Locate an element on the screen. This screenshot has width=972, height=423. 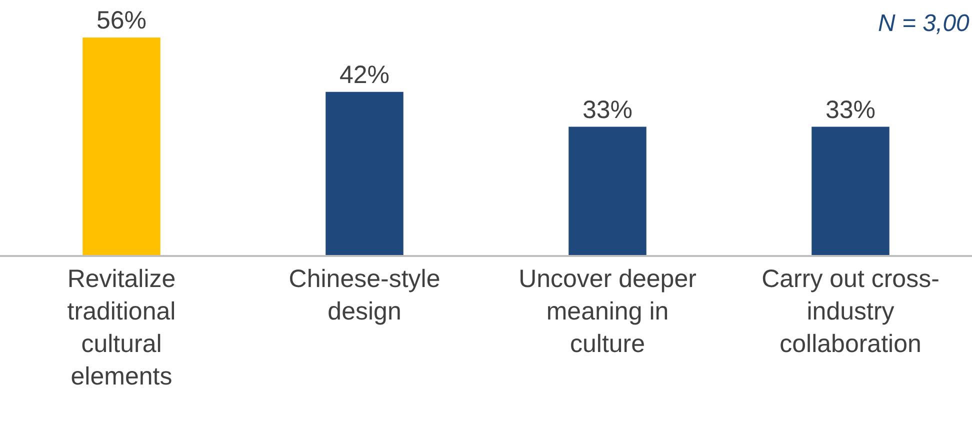
text: N = 3,00 is located at coordinates (924, 23).